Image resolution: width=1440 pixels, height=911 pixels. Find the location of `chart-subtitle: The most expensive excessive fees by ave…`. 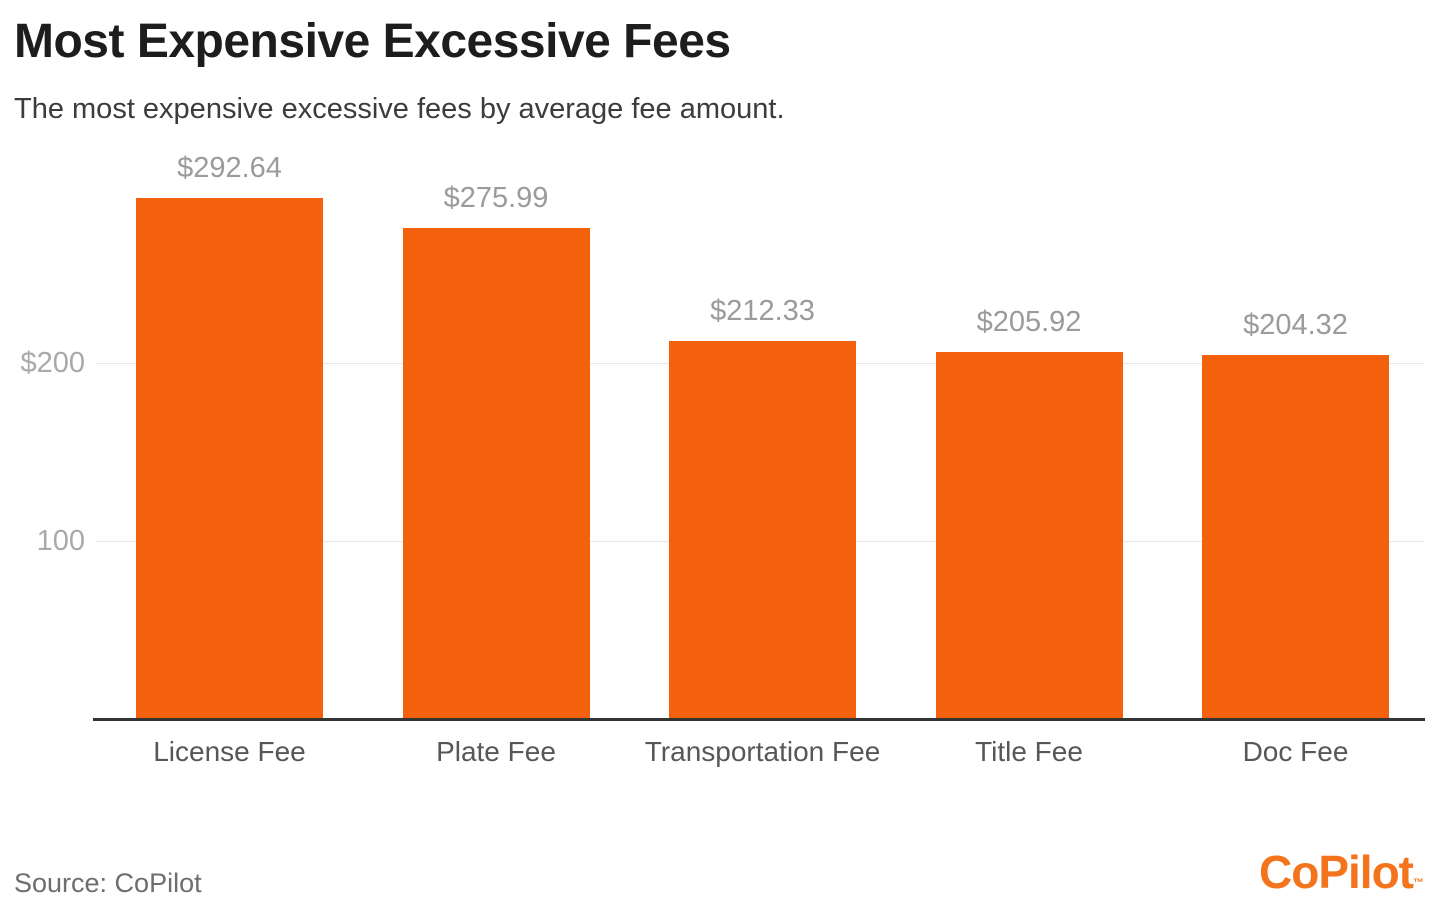

chart-subtitle: The most expensive excessive fees by ave… is located at coordinates (399, 109).